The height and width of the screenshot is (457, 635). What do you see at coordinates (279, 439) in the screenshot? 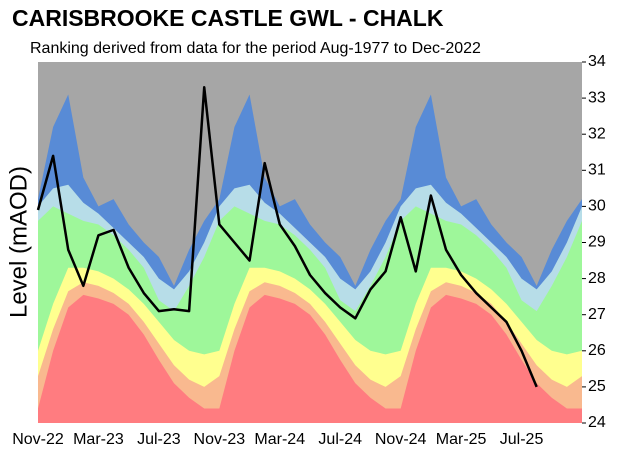
I see `x-tick-label: Mar-24` at bounding box center [279, 439].